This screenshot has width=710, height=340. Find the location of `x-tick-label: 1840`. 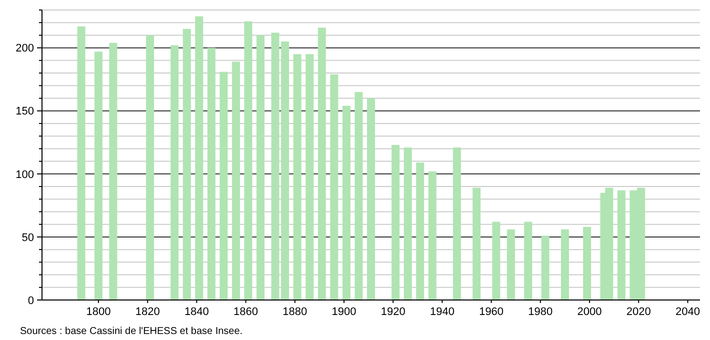

x-tick-label: 1840 is located at coordinates (196, 312).